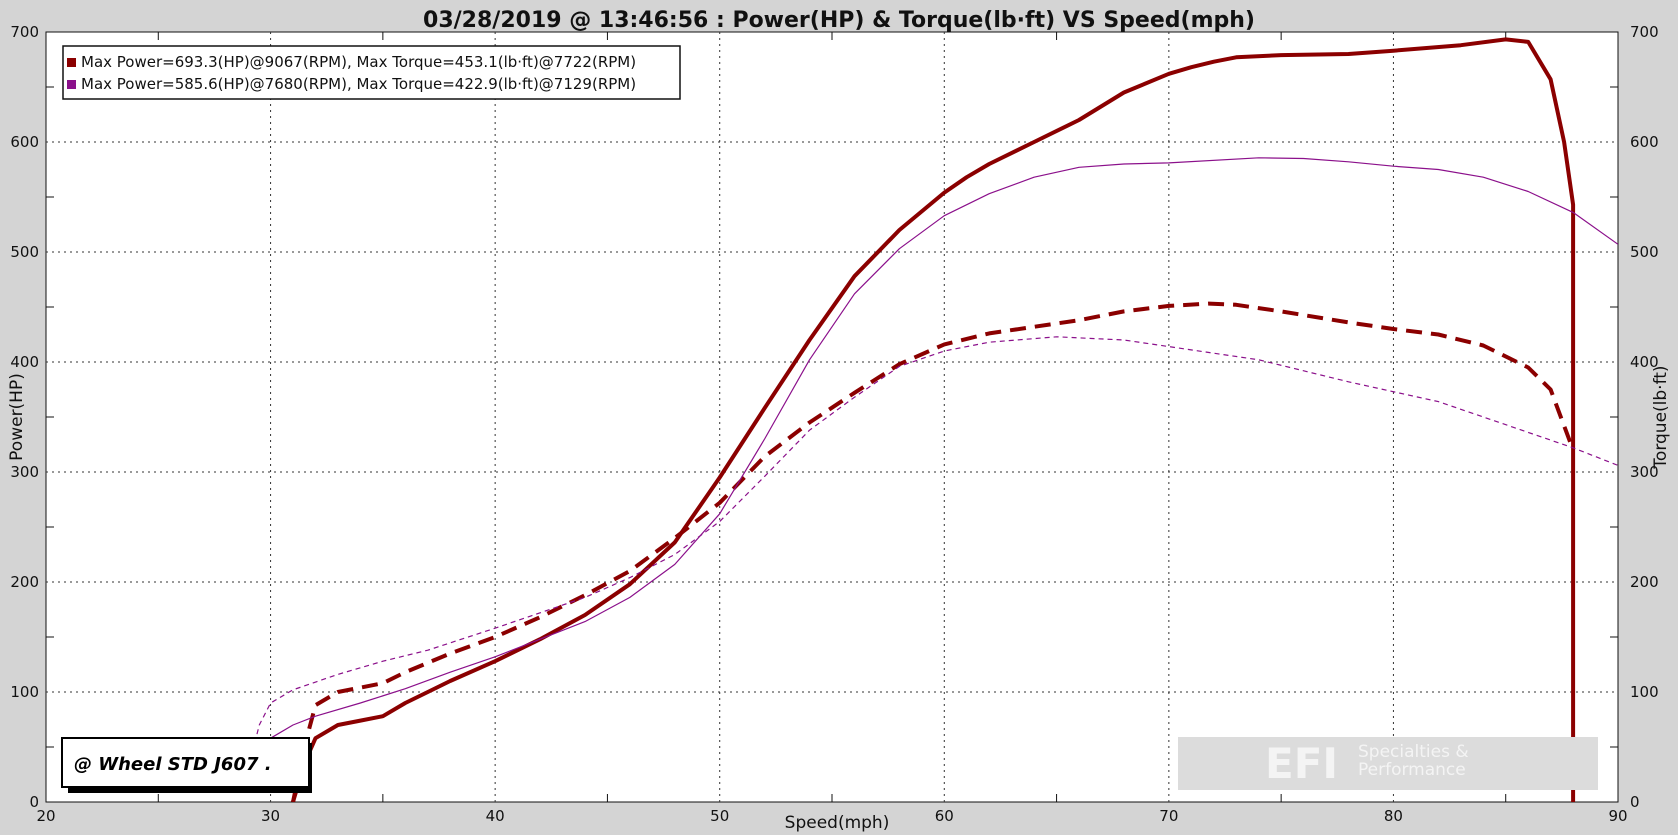 The image size is (1678, 835). What do you see at coordinates (24, 32) in the screenshot?
I see `y-tick-label-left: 700` at bounding box center [24, 32].